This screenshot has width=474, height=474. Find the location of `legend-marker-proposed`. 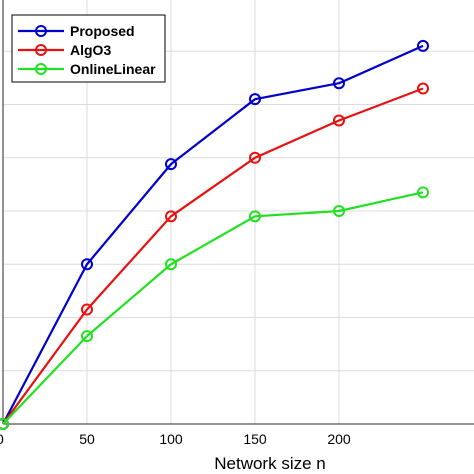

legend-marker-proposed is located at coordinates (41, 31).